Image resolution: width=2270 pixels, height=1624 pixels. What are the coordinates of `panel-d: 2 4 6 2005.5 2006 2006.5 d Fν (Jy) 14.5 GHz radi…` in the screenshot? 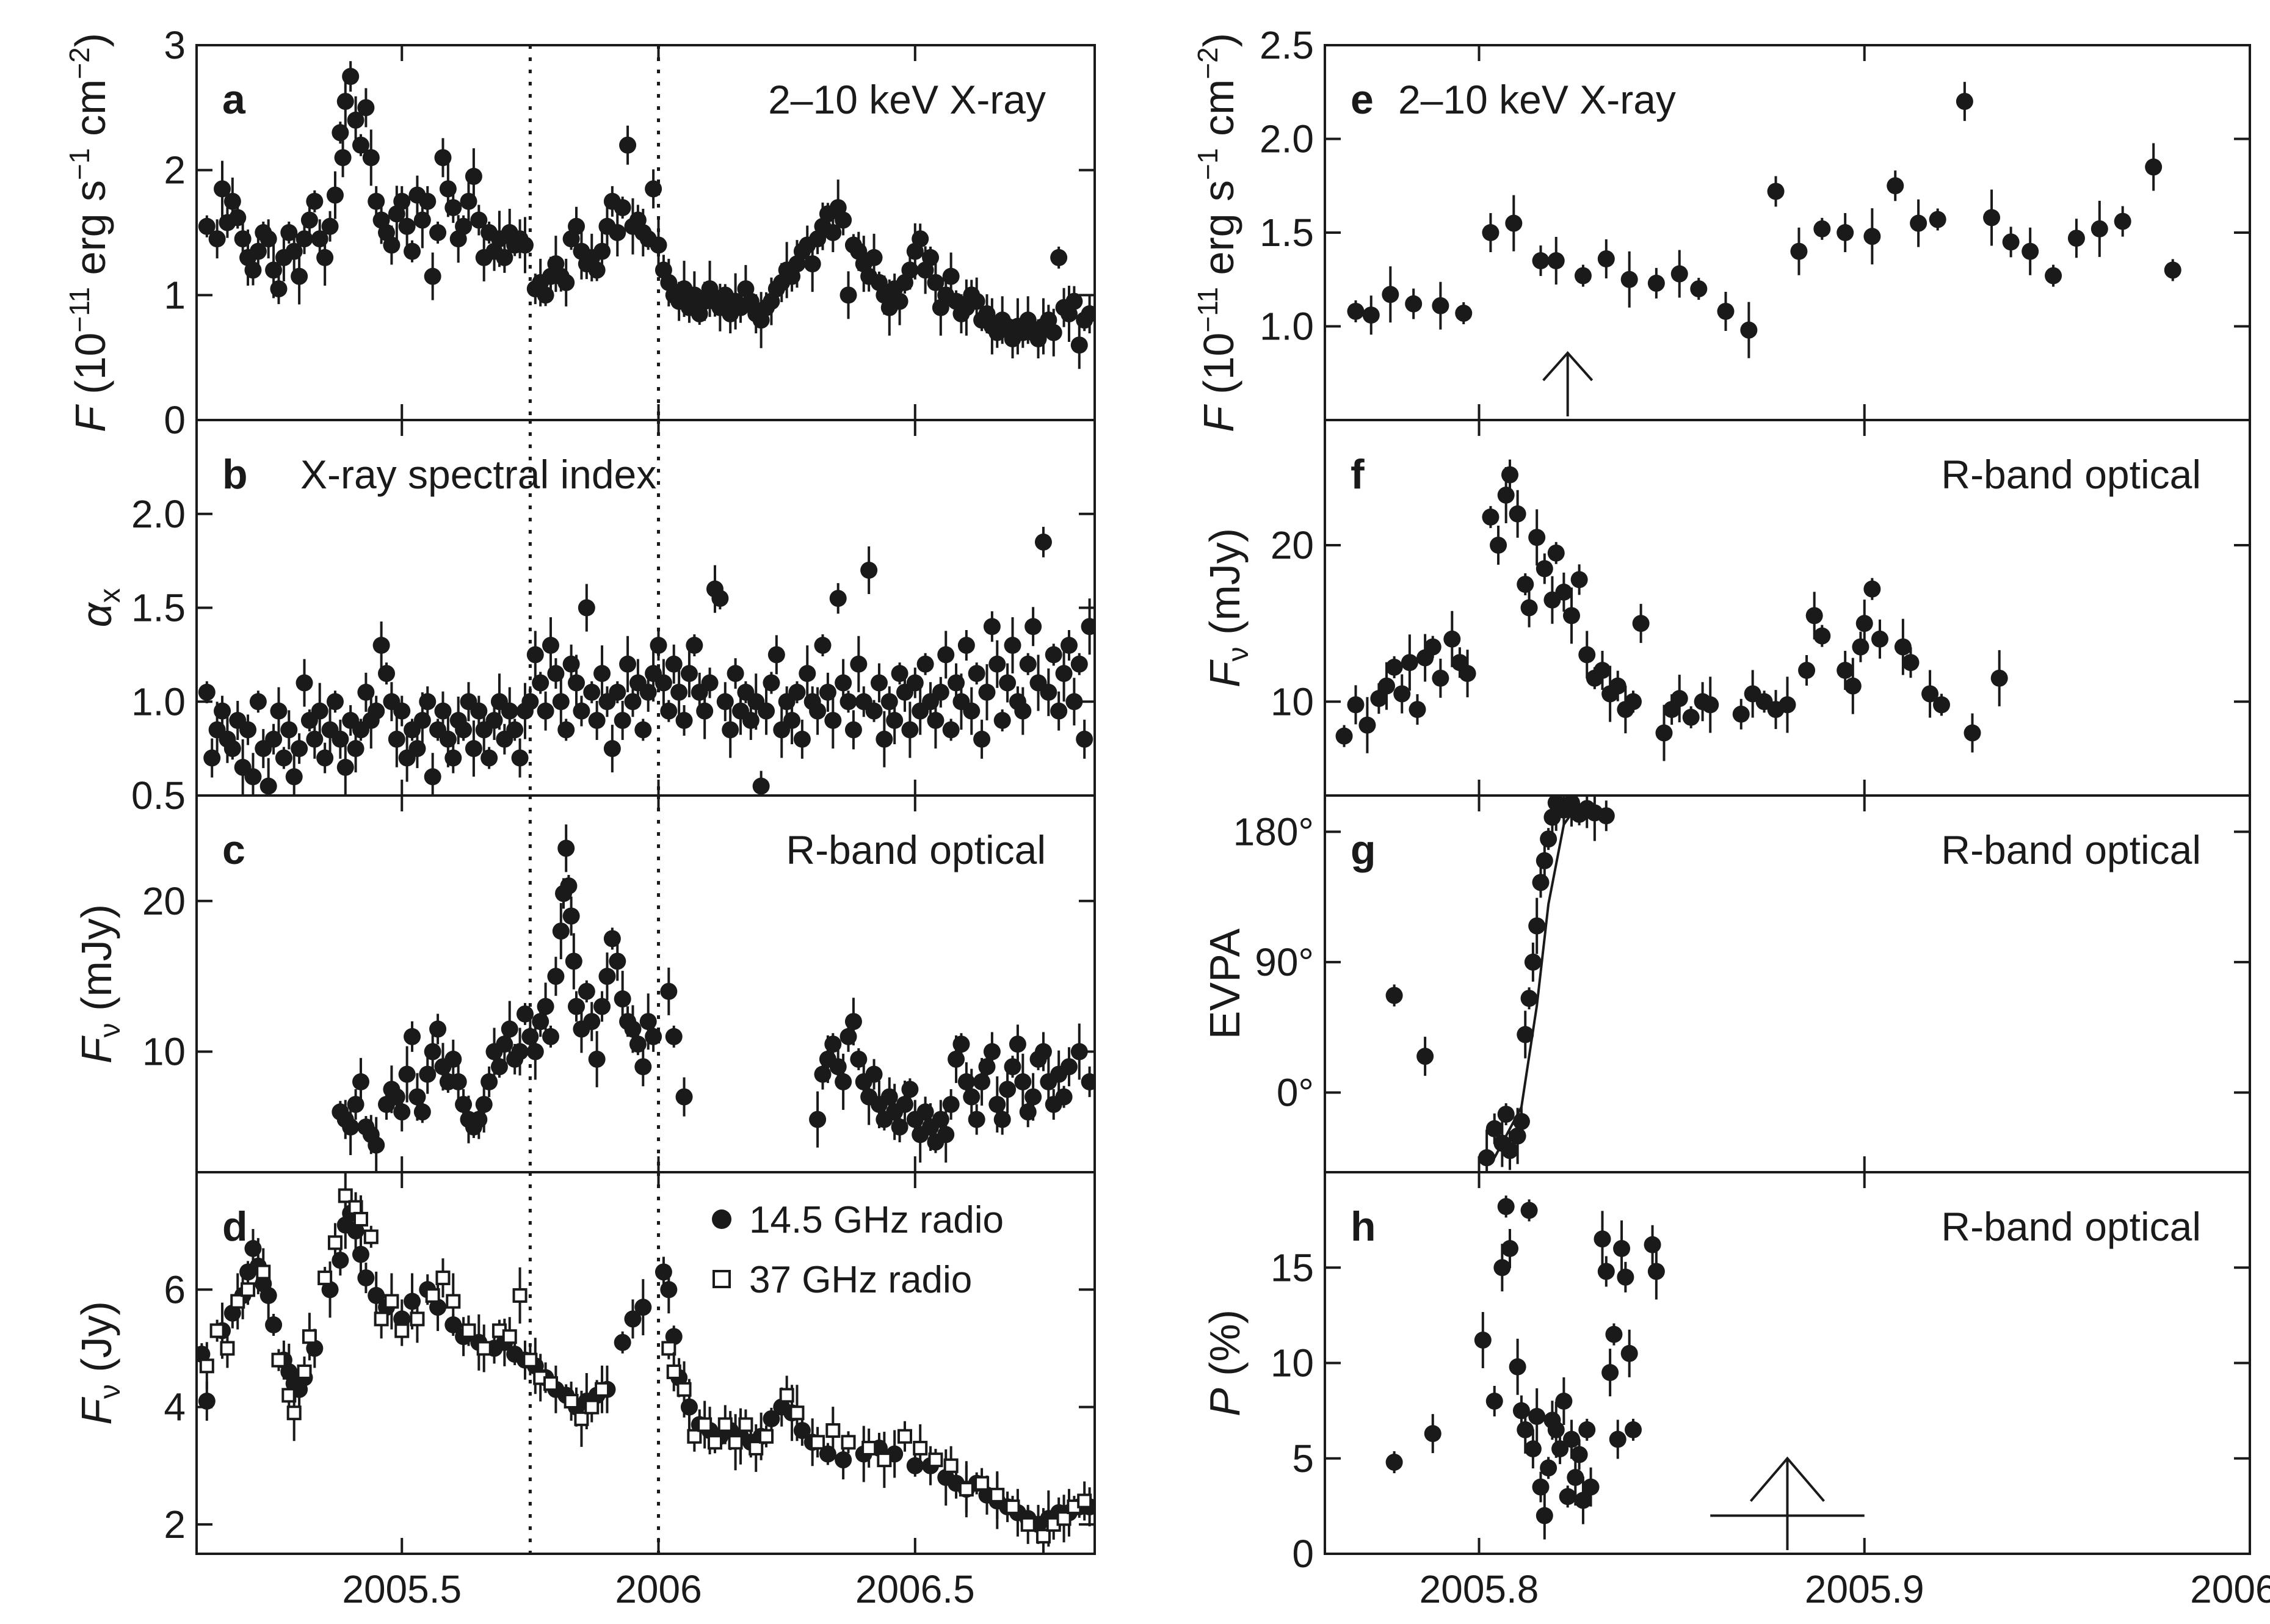 It's located at (584, 1391).